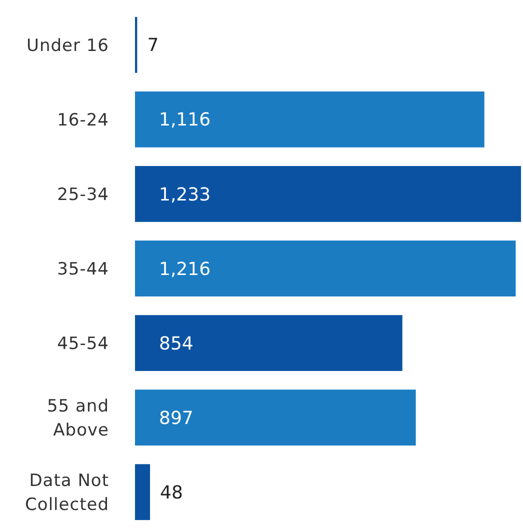  I want to click on data-label: 1,216, so click(185, 269).